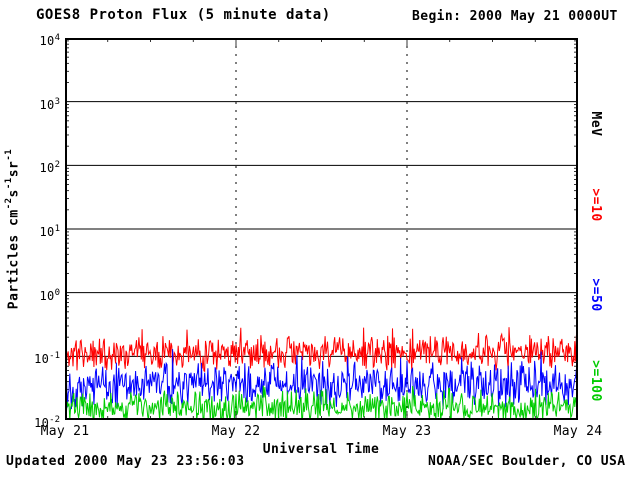 The image size is (640, 480). I want to click on source-credit: NOAA/SEC Boulder, CO USA, so click(527, 461).